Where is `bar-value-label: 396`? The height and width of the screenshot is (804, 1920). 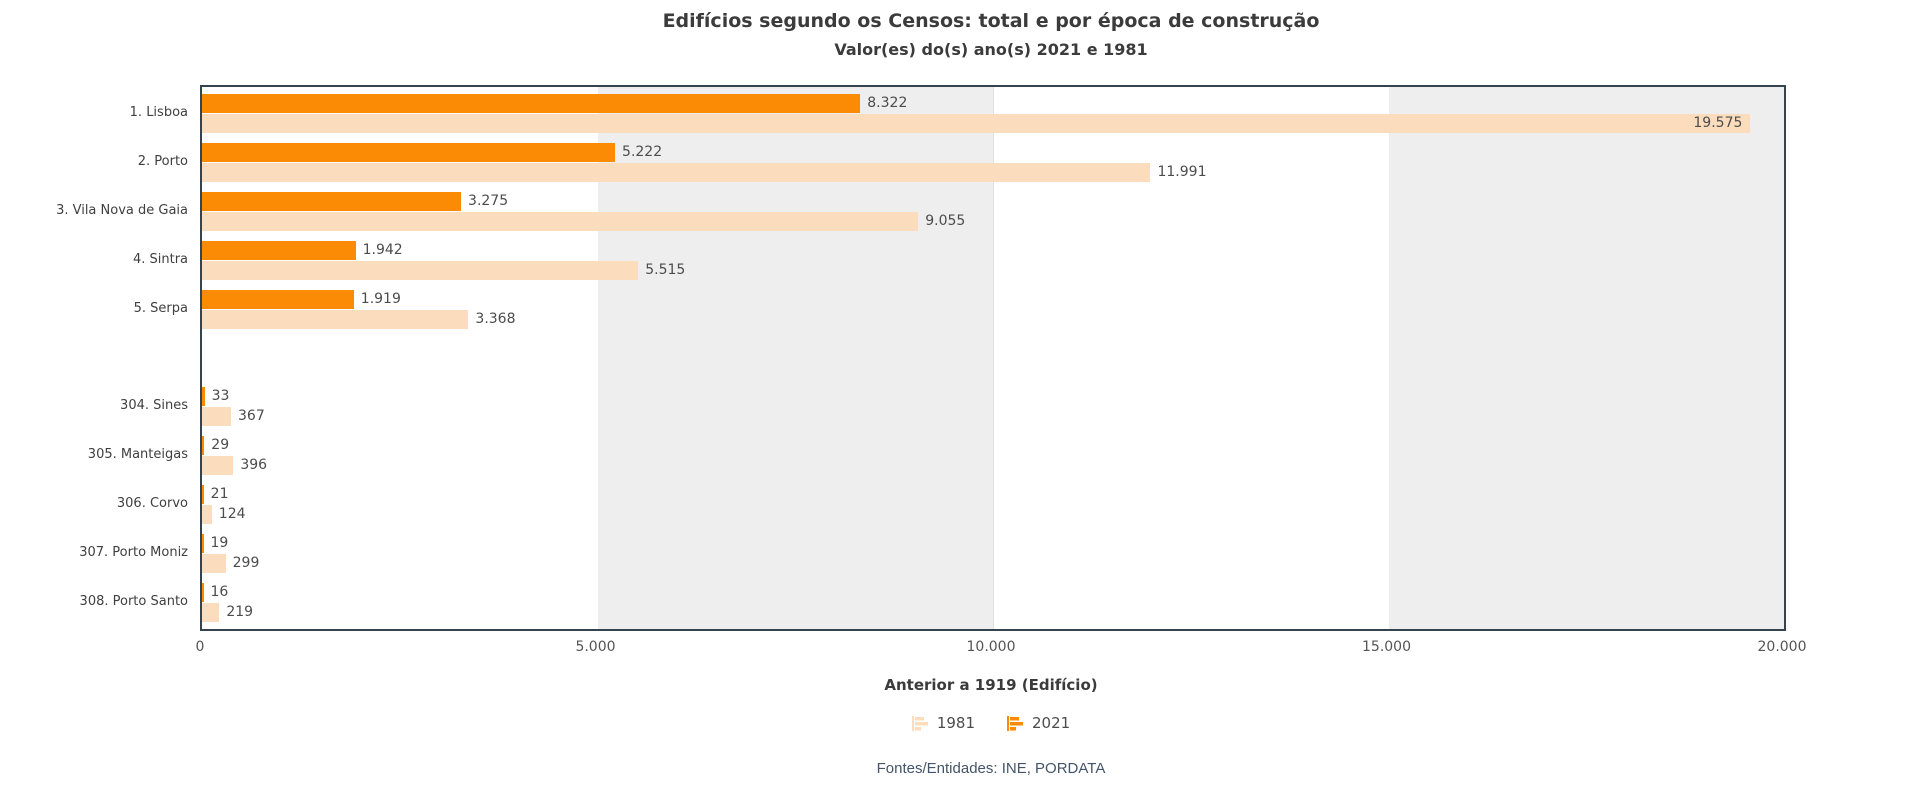 bar-value-label: 396 is located at coordinates (254, 465).